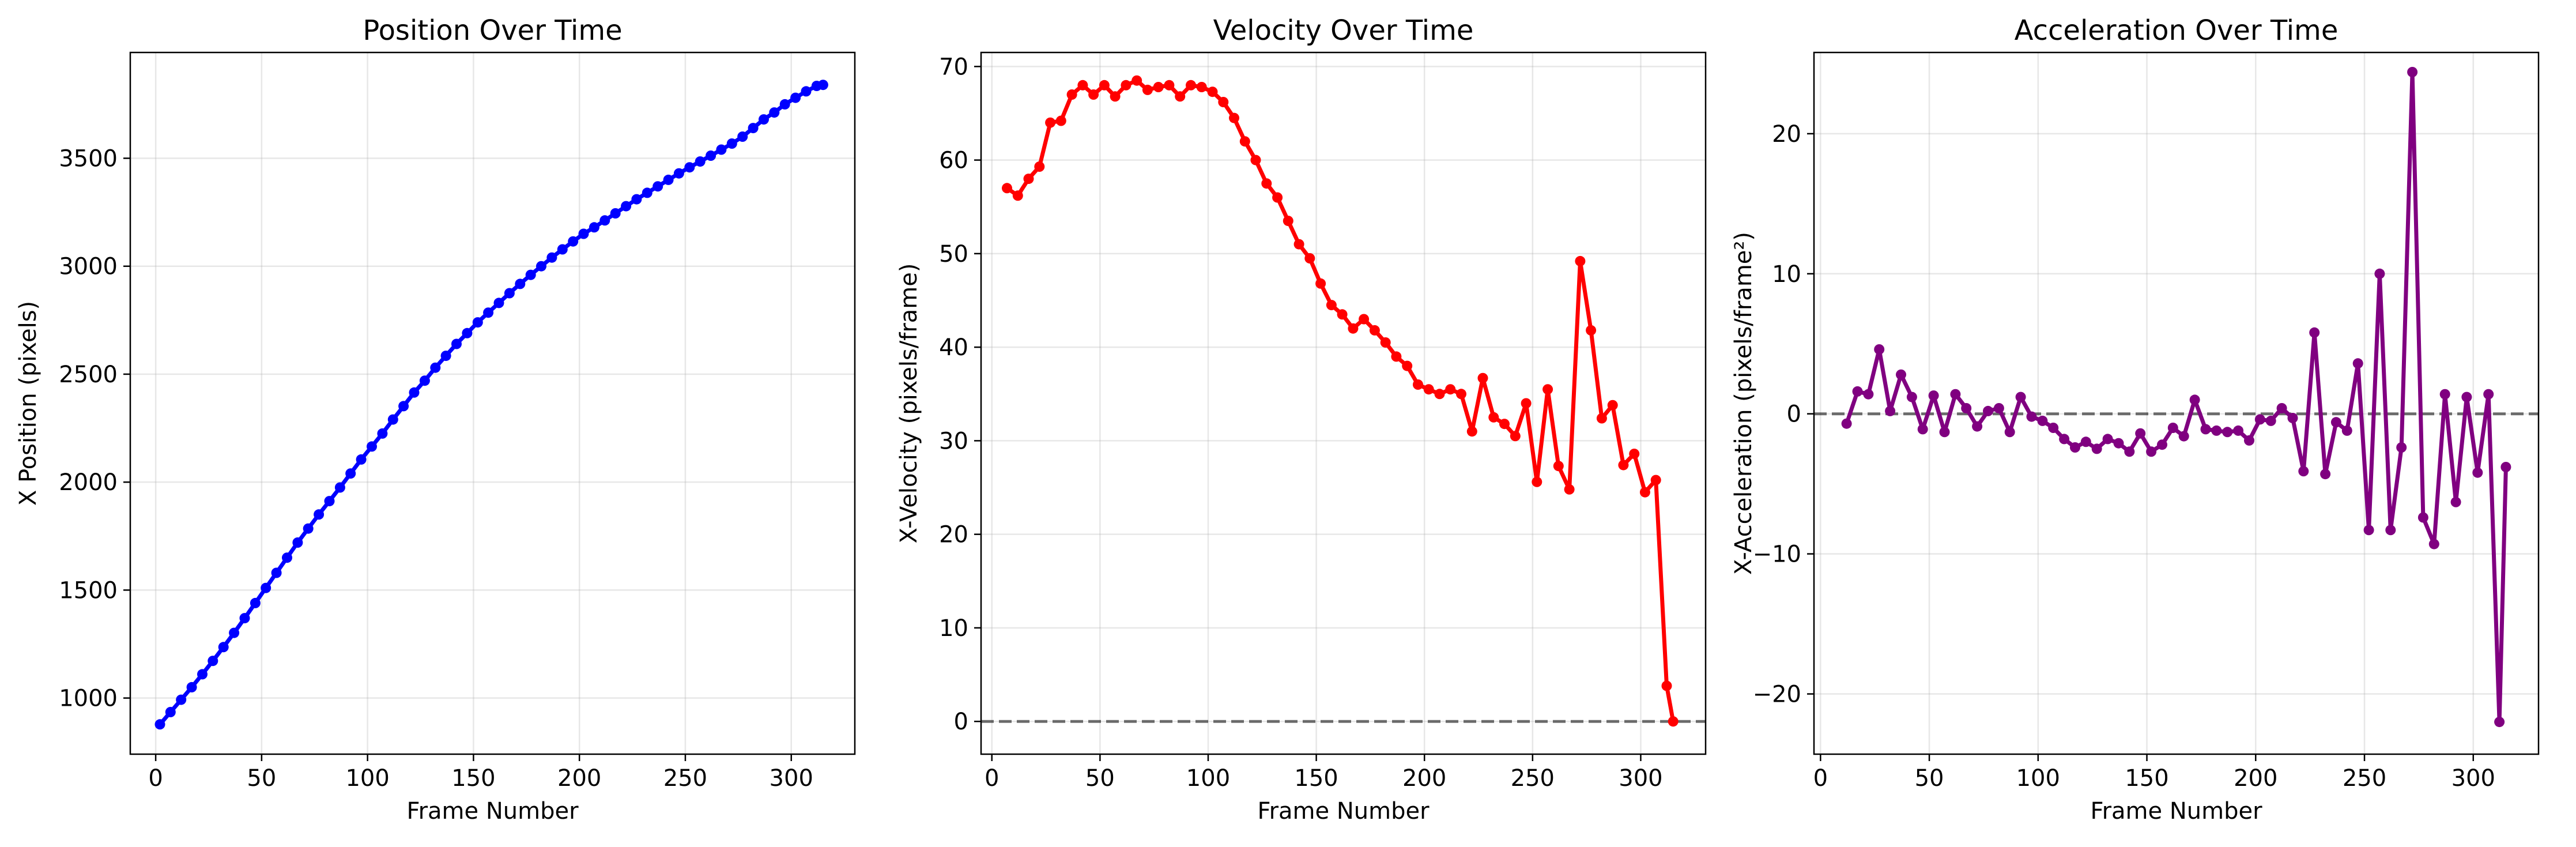 The height and width of the screenshot is (847, 2576). Describe the element at coordinates (261, 778) in the screenshot. I see `position-x-tick-label: 50` at that location.